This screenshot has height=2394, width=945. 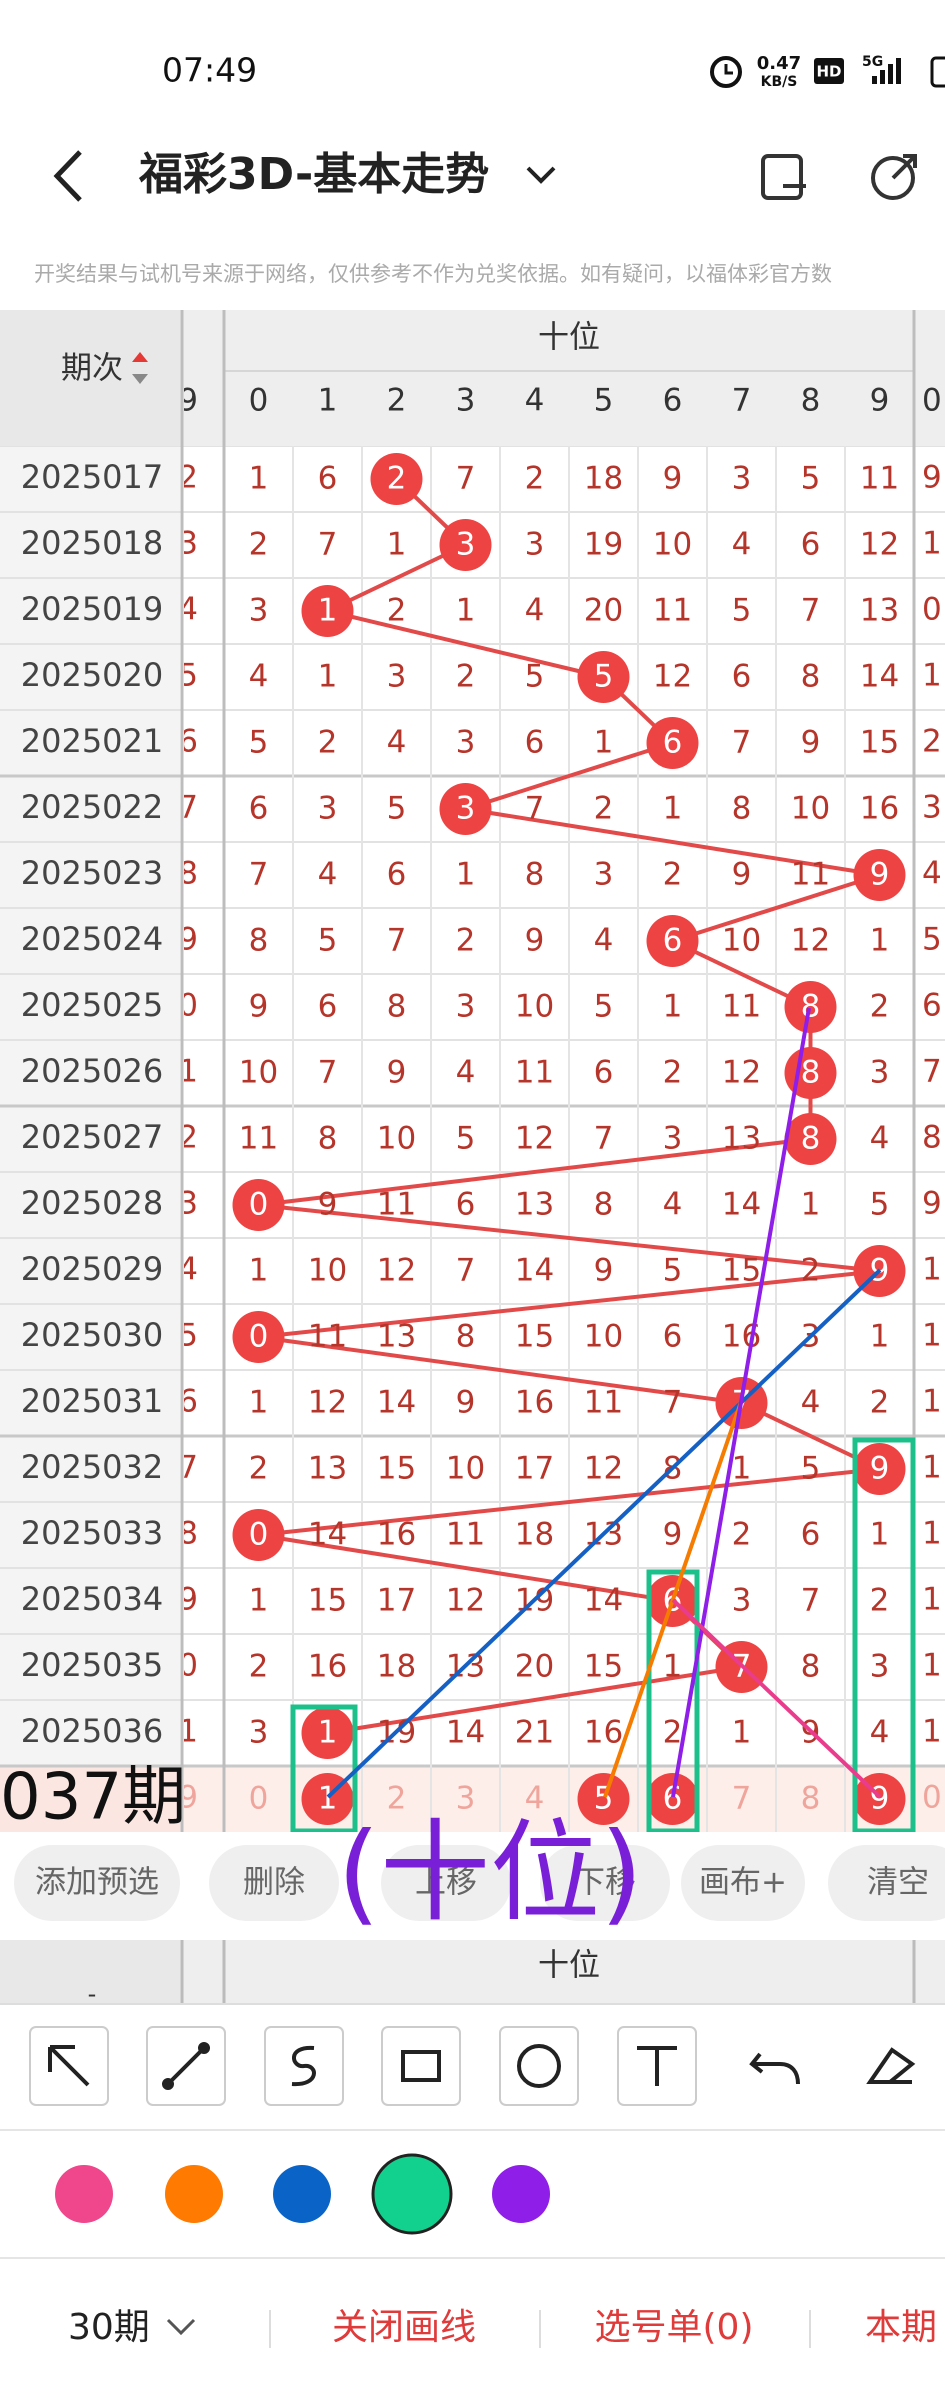 What do you see at coordinates (674, 2327) in the screenshot?
I see `selection-list: 选号单(0)` at bounding box center [674, 2327].